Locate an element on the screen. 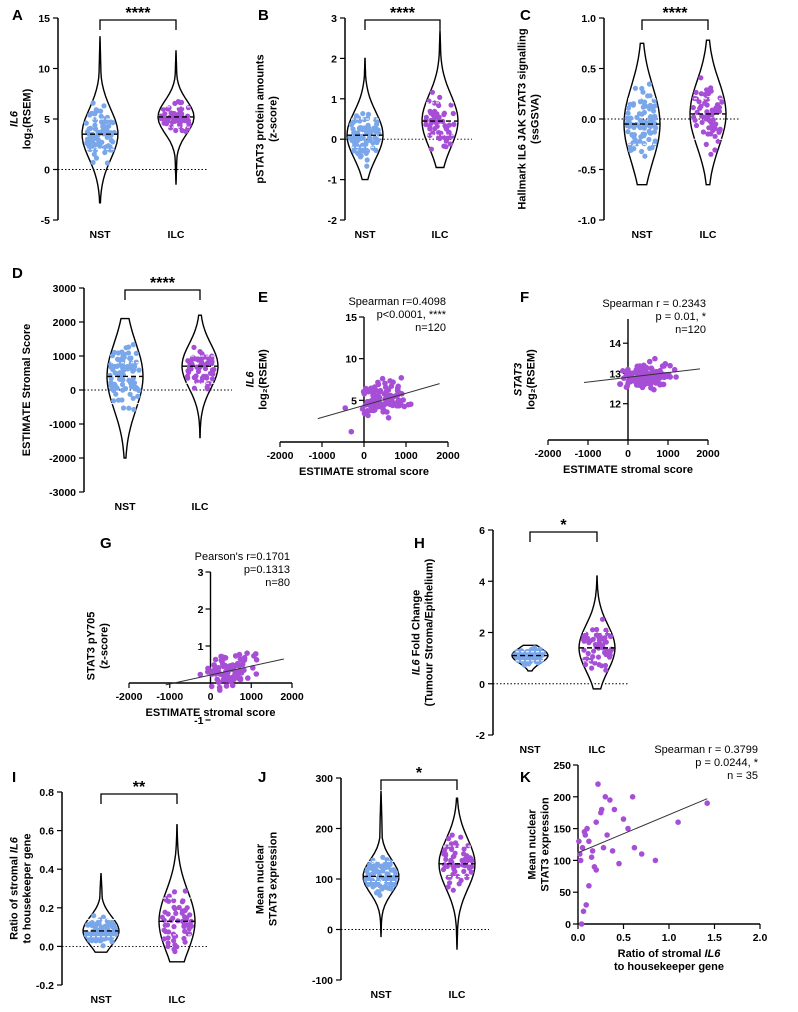  violin-nst is located at coordinates (381, 864).